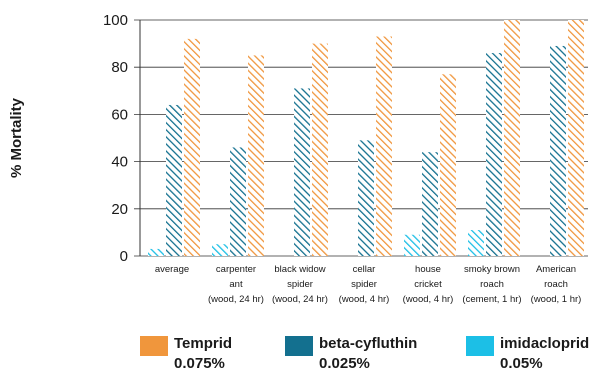  I want to click on y-axis-label: % Mortality, so click(16, 137).